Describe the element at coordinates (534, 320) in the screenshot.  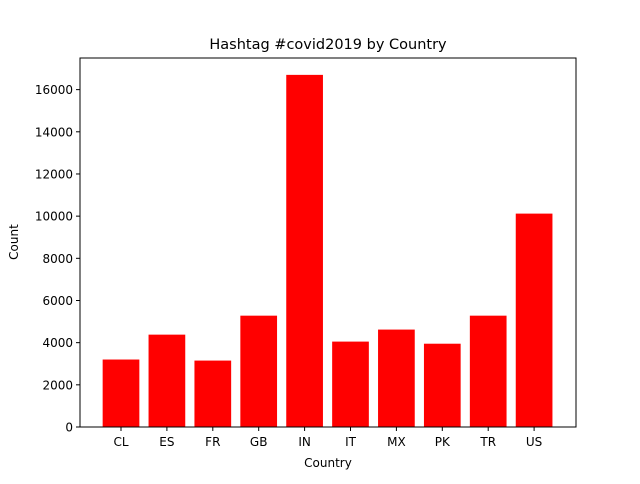
I see `bar-us` at that location.